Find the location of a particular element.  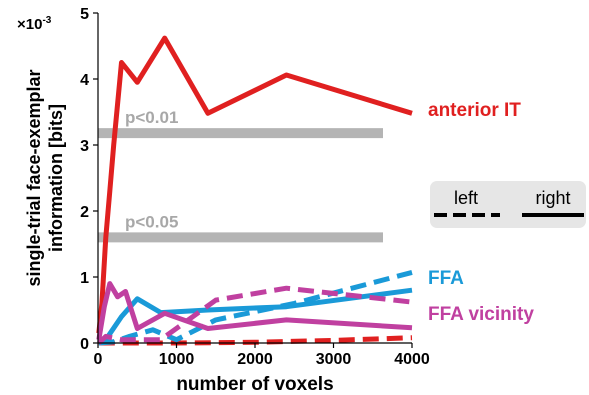

y-tick-label: 5 is located at coordinates (84, 14).